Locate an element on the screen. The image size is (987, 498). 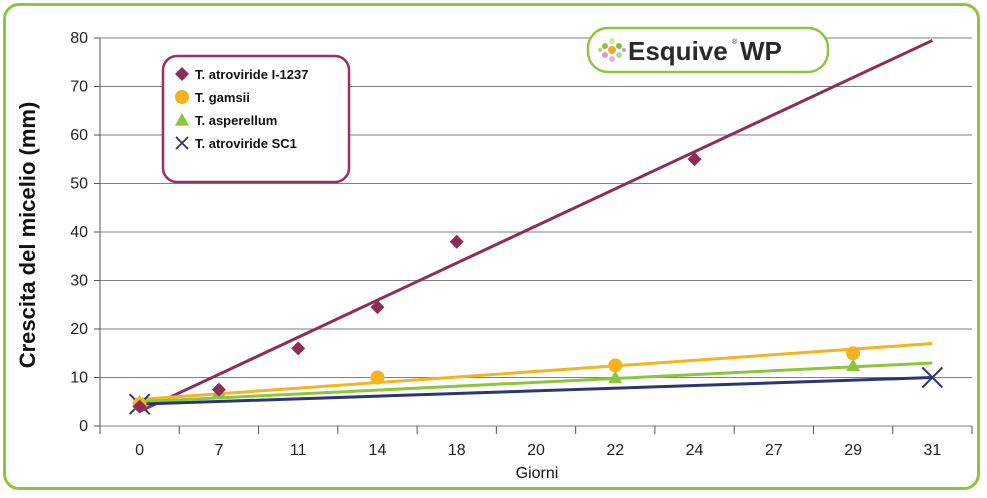
x-tick-labels: 0 7 11 14 18 20 22 24 27 29 31 is located at coordinates (538, 450).